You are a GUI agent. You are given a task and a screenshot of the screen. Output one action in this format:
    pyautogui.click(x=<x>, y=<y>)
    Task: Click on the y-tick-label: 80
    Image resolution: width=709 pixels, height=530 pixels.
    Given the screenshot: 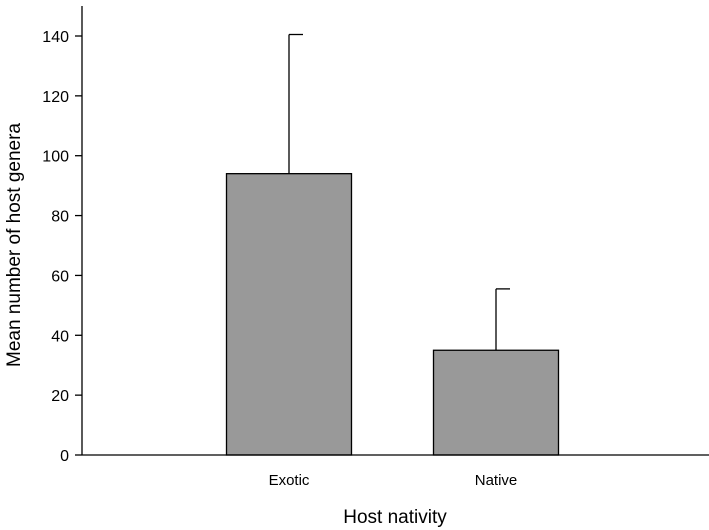 What is the action you would take?
    pyautogui.click(x=60, y=217)
    